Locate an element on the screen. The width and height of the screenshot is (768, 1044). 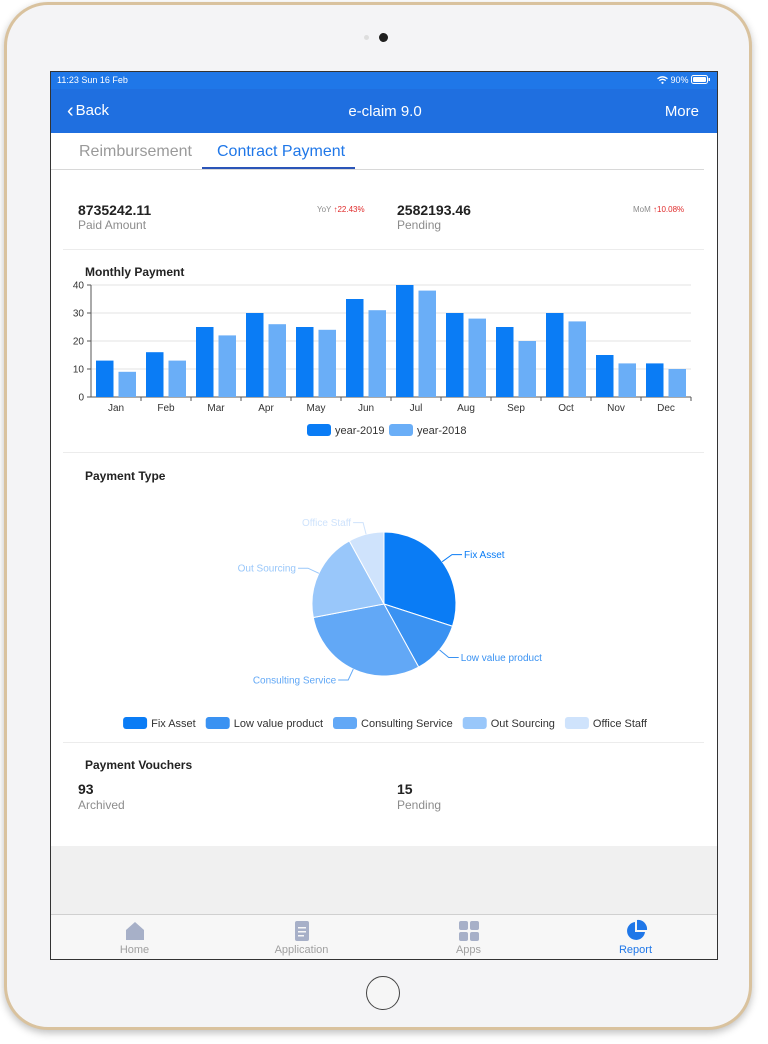
y-tick-label: 20 is located at coordinates (79, 342).